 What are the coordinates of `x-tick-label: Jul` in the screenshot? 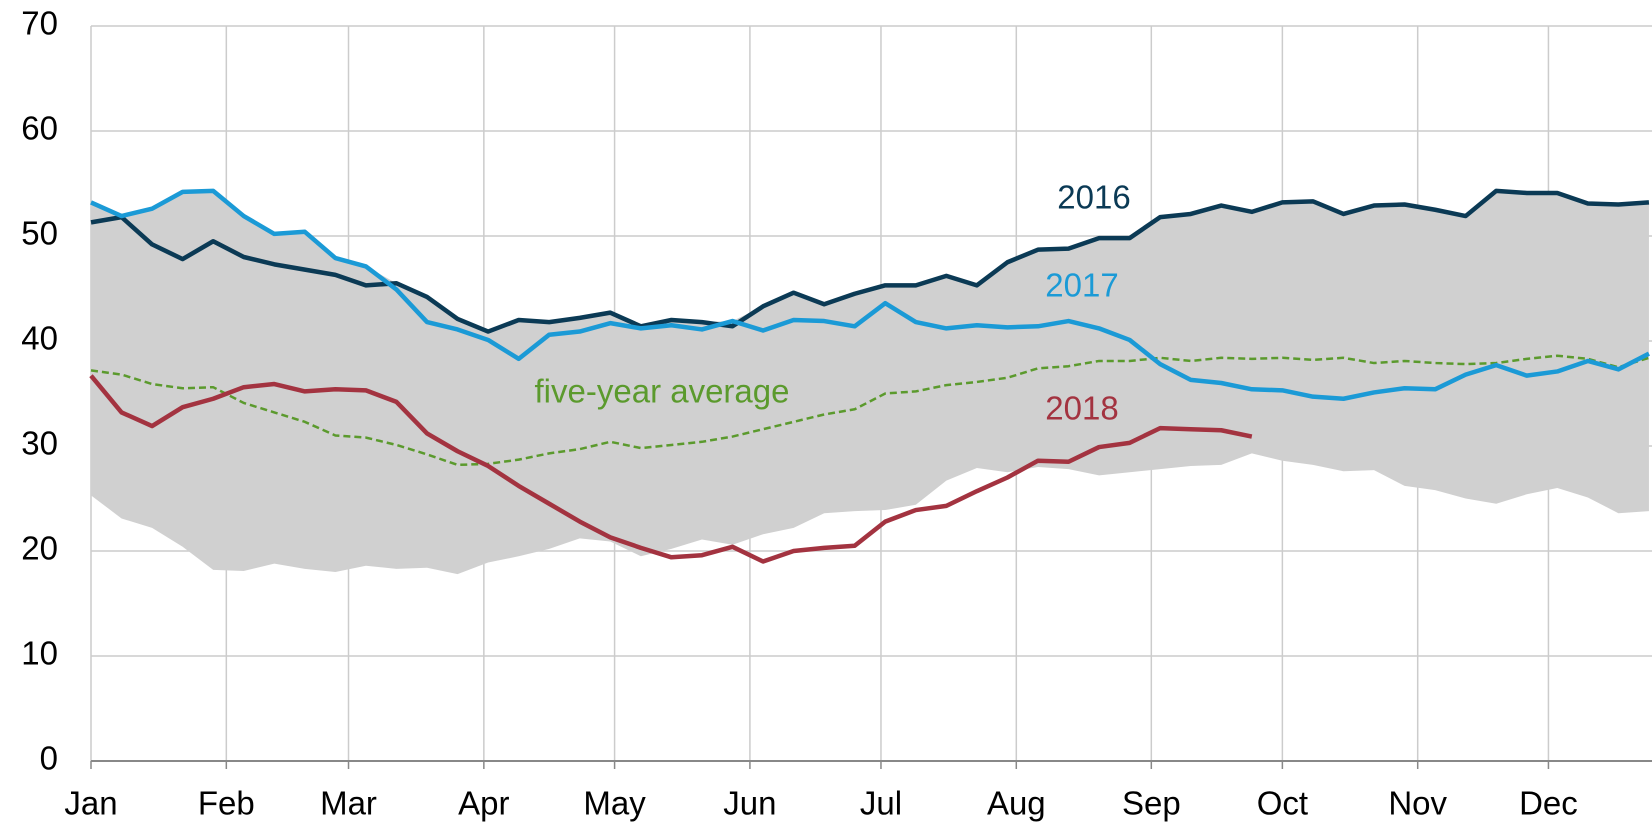 It's located at (881, 803).